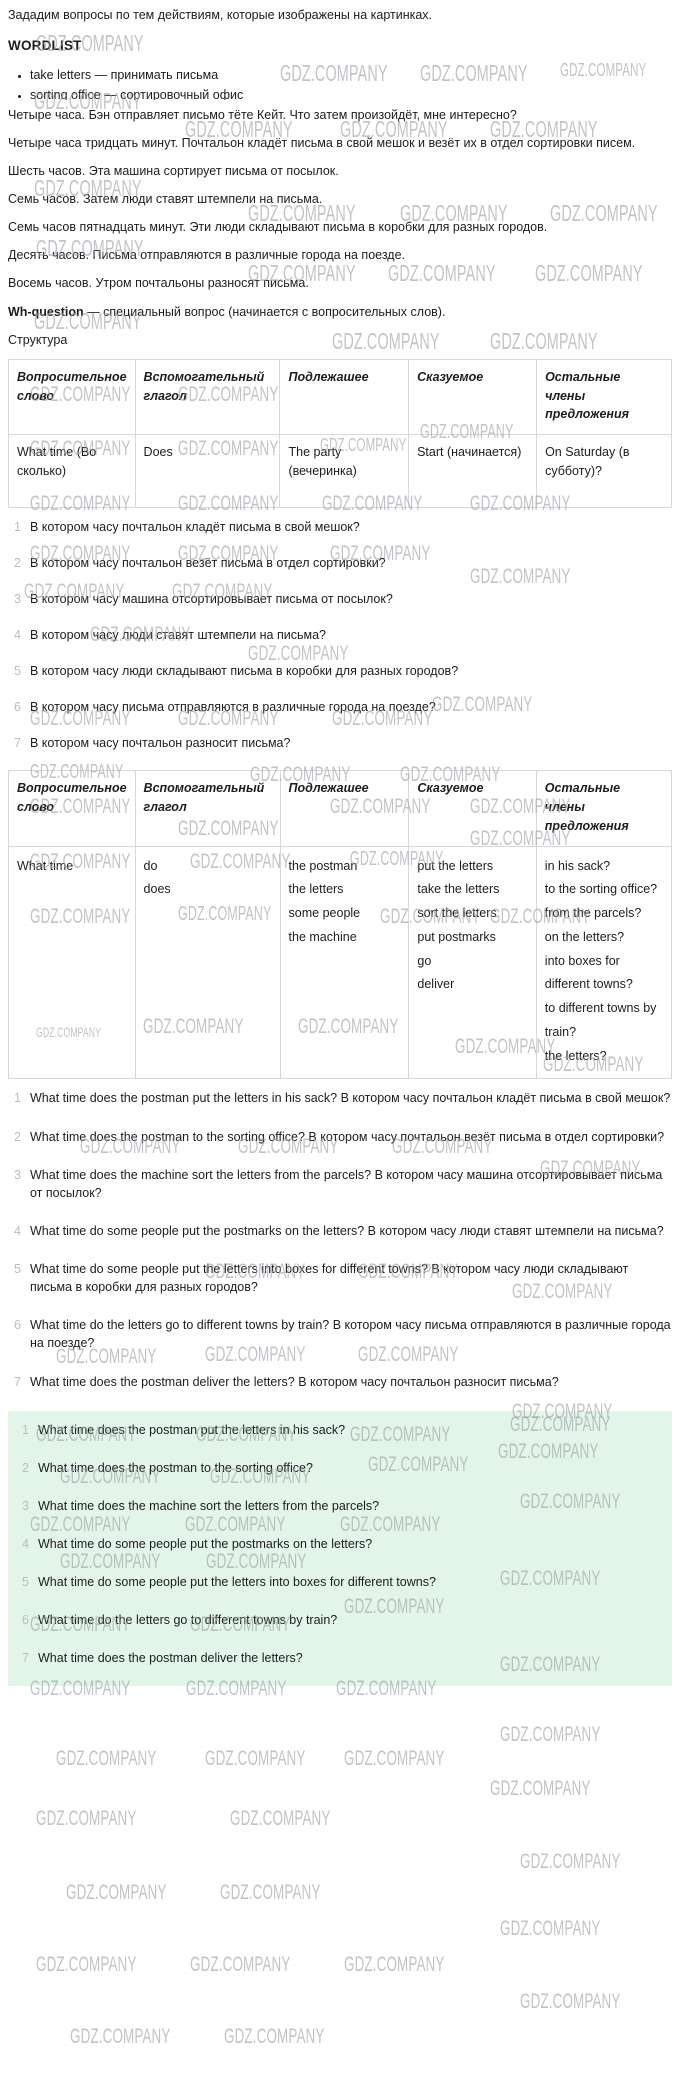 The width and height of the screenshot is (680, 2096). I want to click on cell-line: does, so click(157, 889).